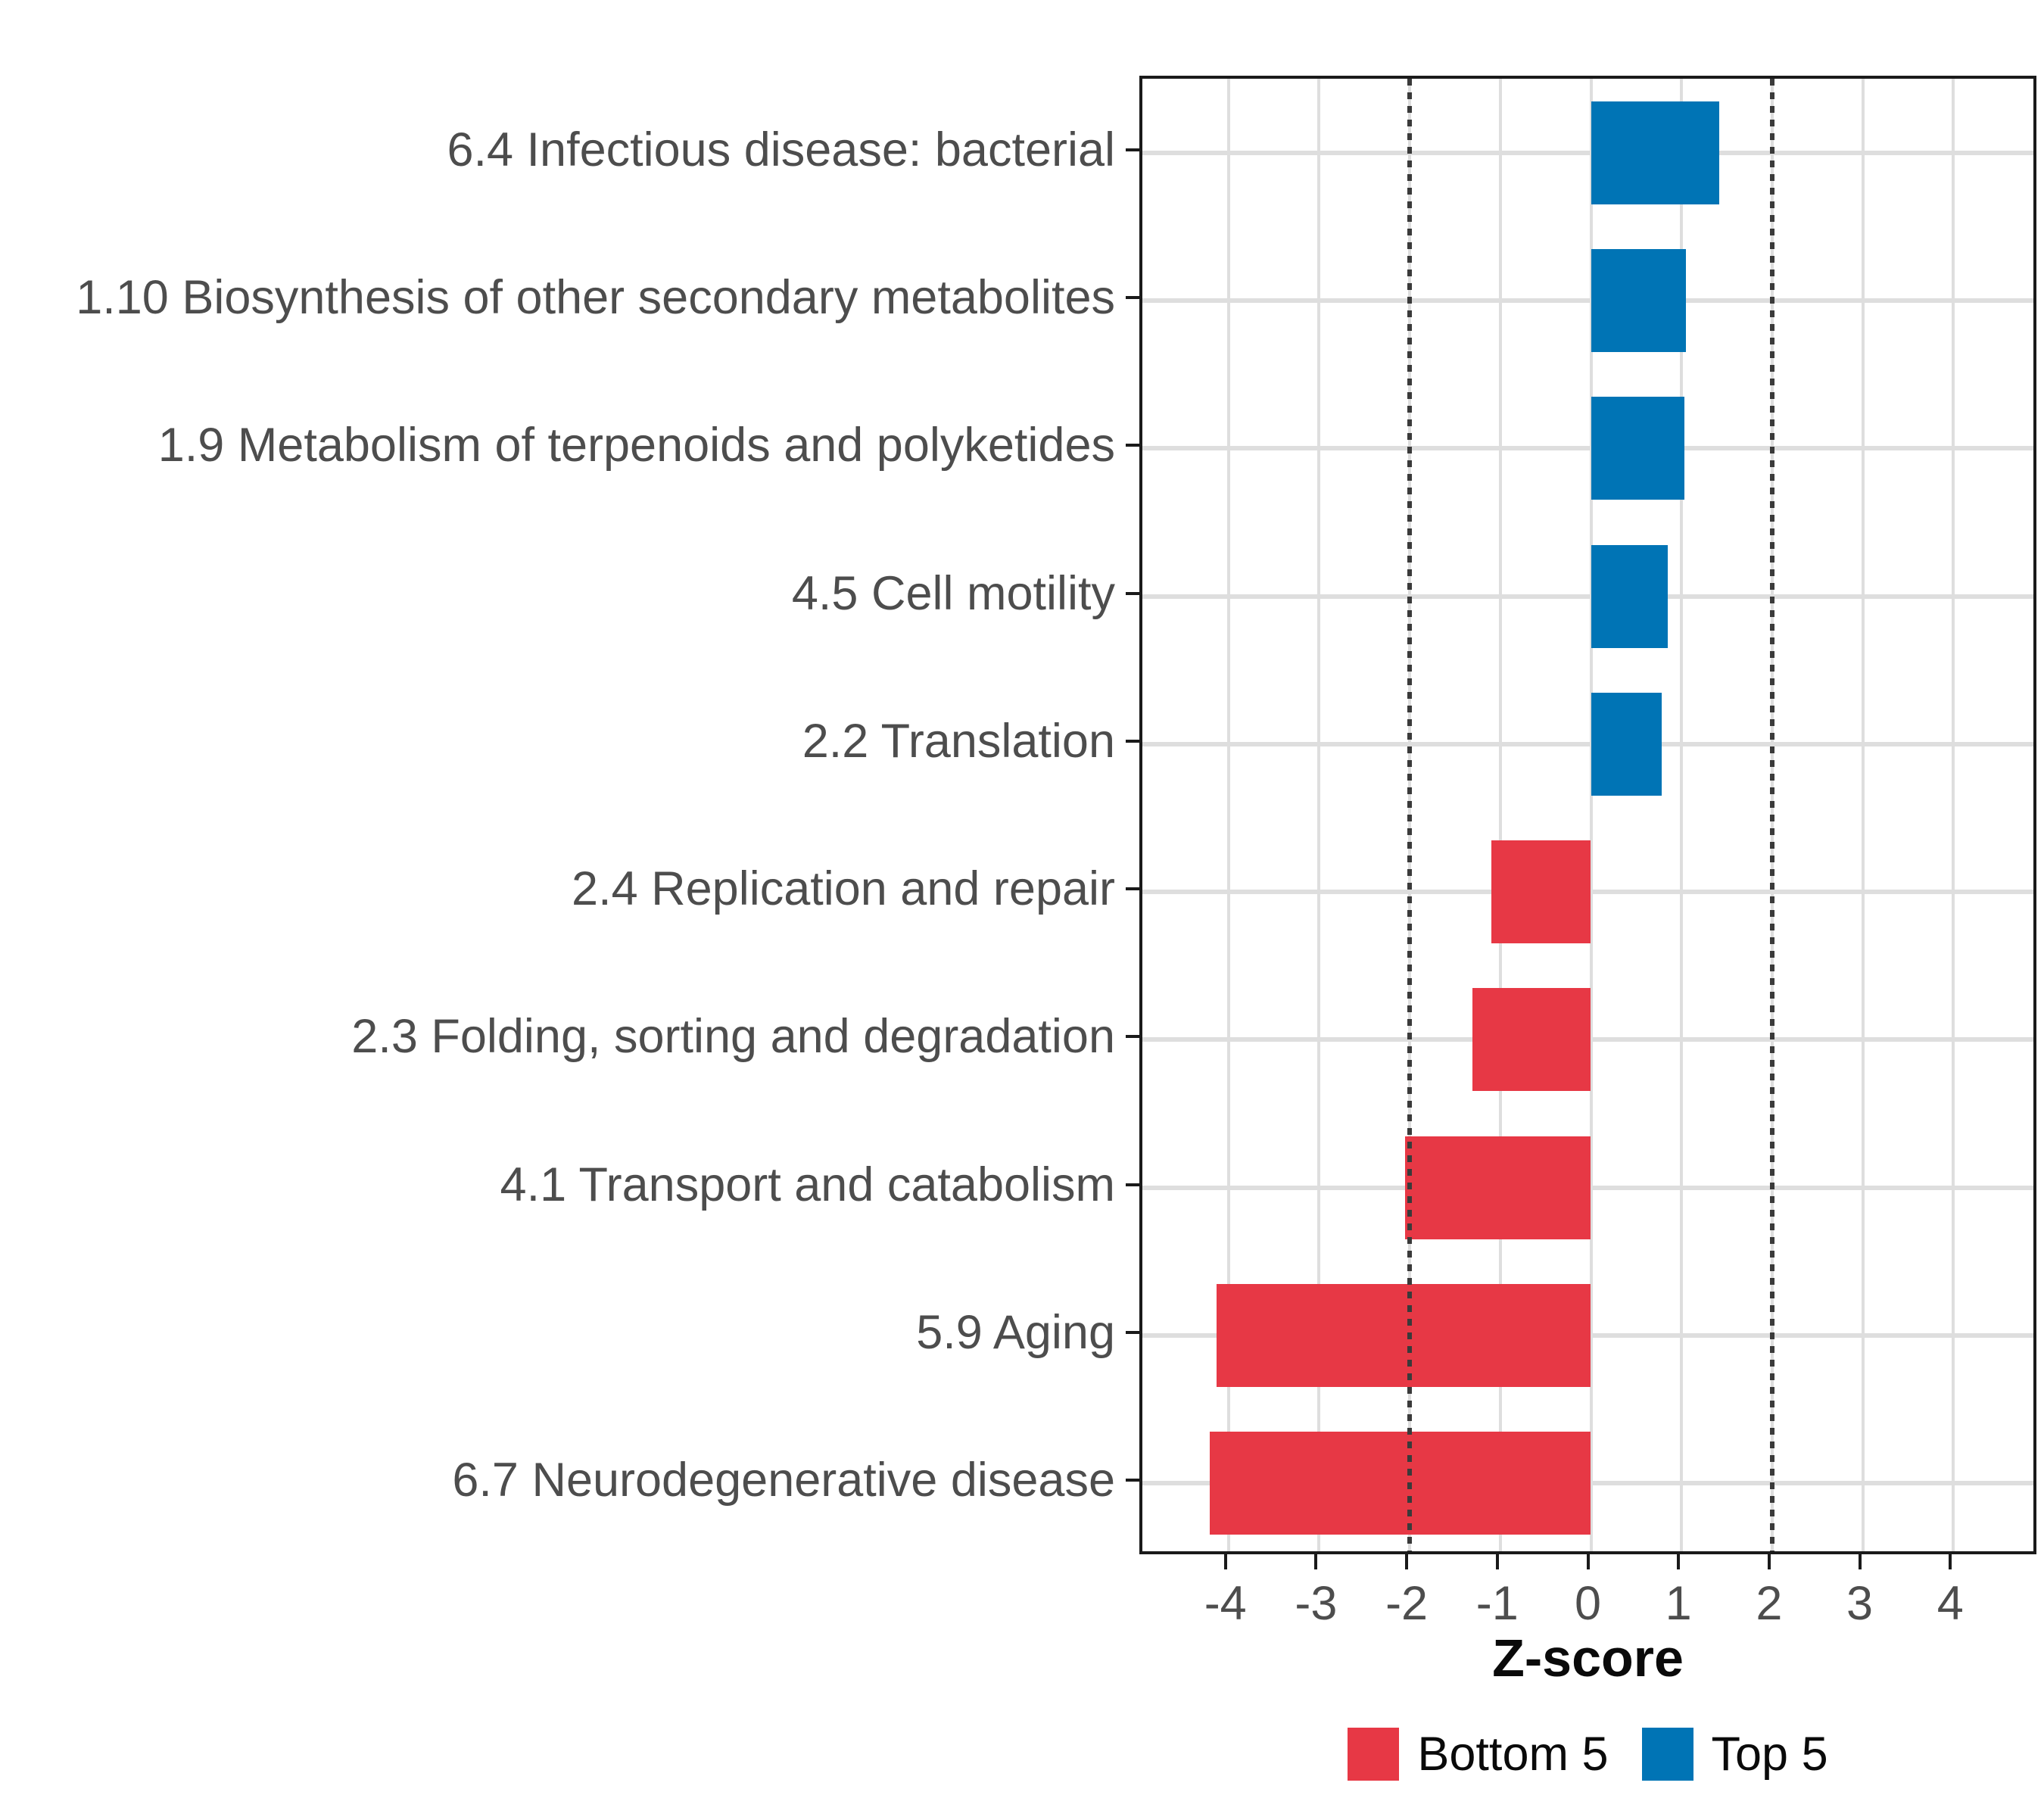 The image size is (2044, 1817). Describe the element at coordinates (1225, 1603) in the screenshot. I see `x-tick-label: -4` at that location.